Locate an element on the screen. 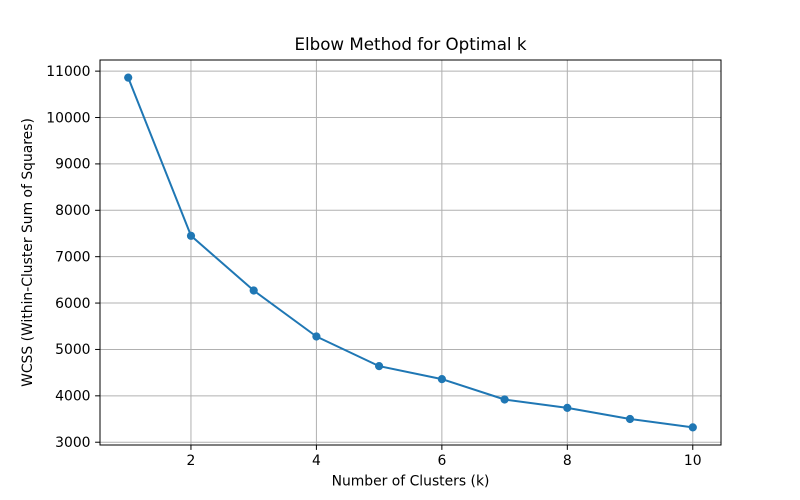 The width and height of the screenshot is (800, 500). y-tick-label: 4000 is located at coordinates (72, 397).